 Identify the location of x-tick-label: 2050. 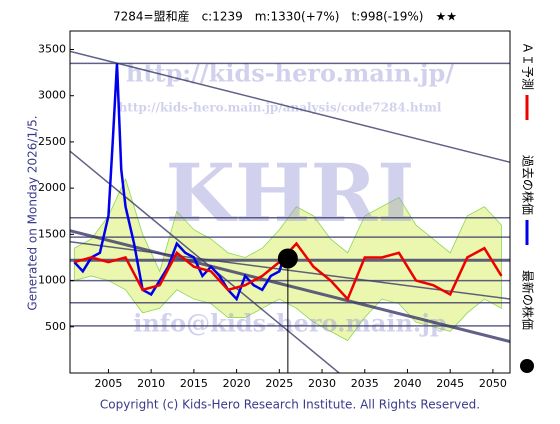
(493, 383).